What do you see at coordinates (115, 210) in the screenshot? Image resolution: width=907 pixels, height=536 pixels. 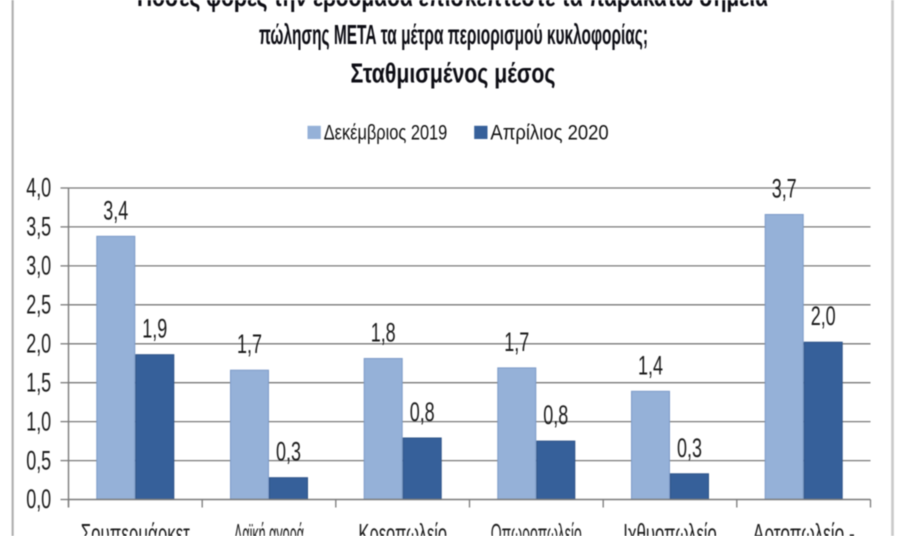 I see `svg-text: 3,4` at bounding box center [115, 210].